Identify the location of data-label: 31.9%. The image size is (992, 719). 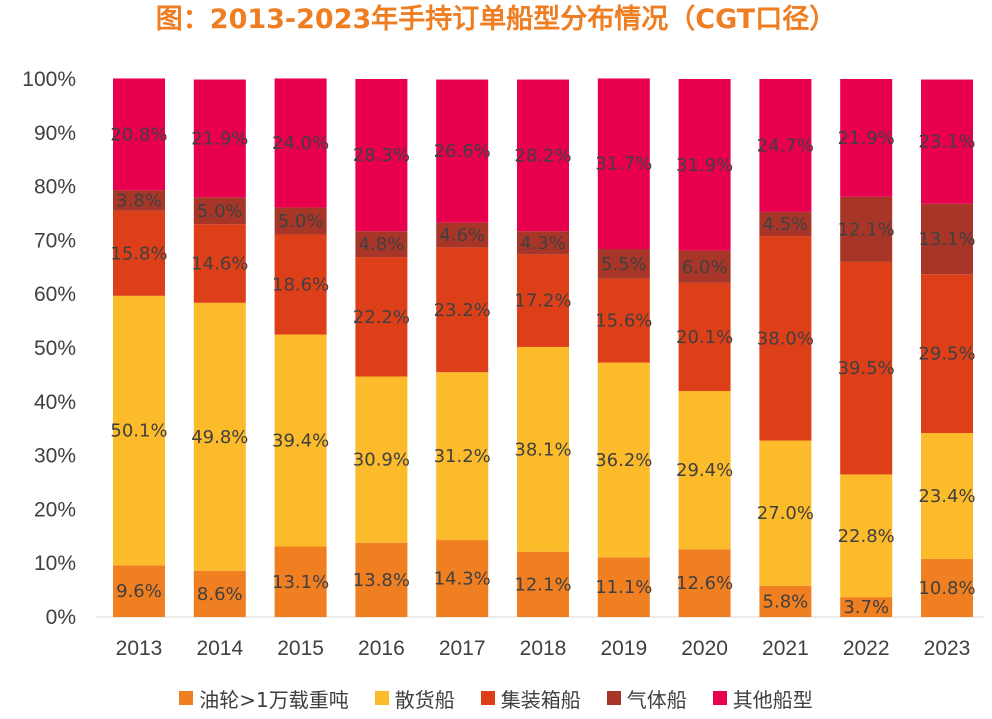
(704, 165).